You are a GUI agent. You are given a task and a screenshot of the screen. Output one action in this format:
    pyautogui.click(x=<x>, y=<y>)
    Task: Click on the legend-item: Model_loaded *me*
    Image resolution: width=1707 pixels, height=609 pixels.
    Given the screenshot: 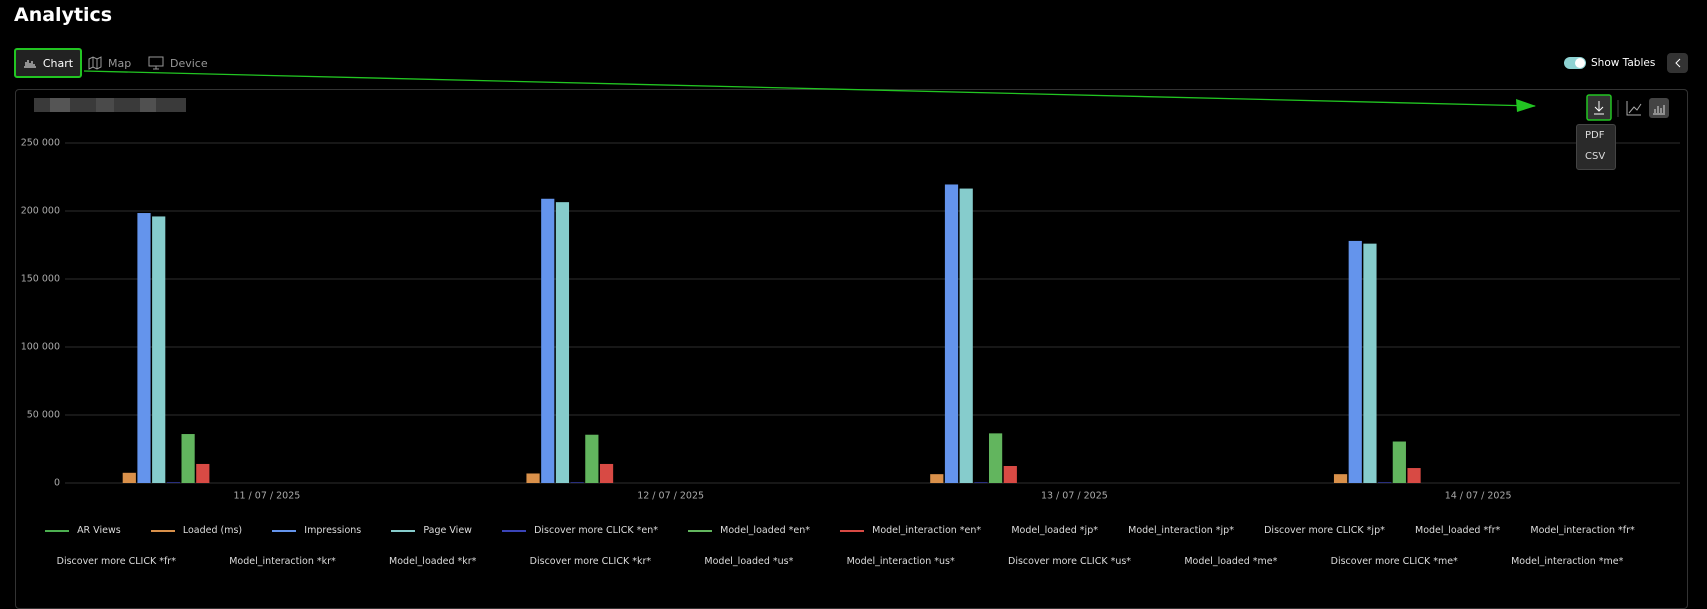 What is the action you would take?
    pyautogui.click(x=1230, y=561)
    